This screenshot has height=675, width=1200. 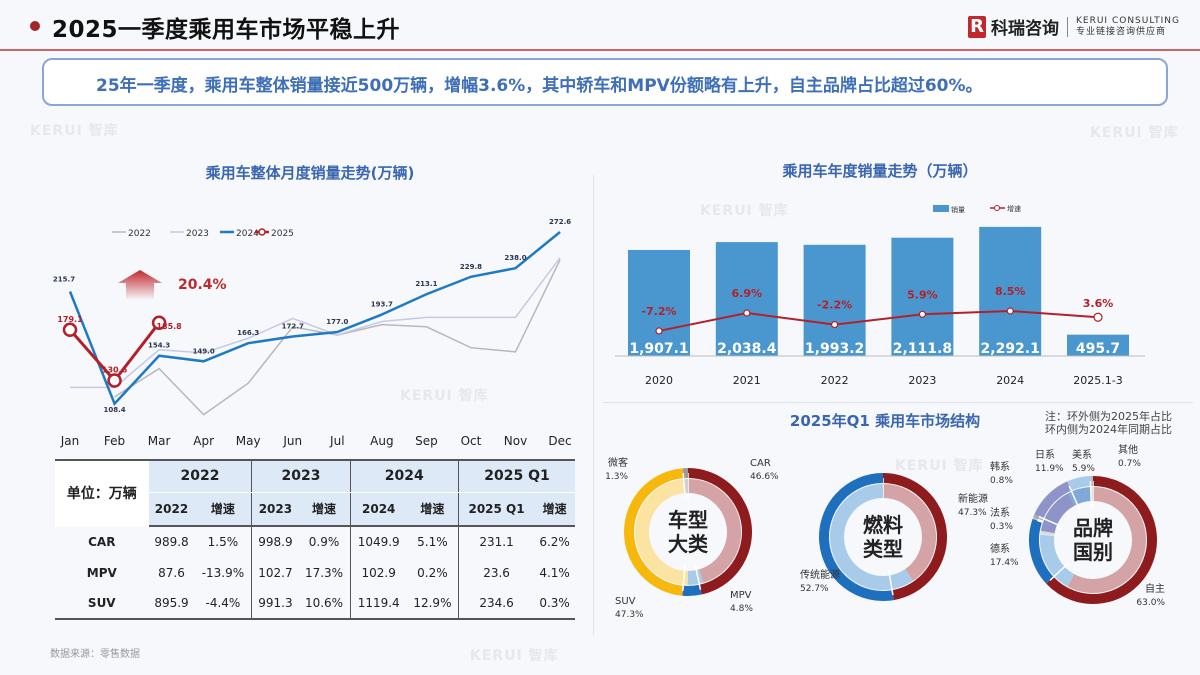 What do you see at coordinates (1049, 469) in the screenshot?
I see `slice-value: 11.9%` at bounding box center [1049, 469].